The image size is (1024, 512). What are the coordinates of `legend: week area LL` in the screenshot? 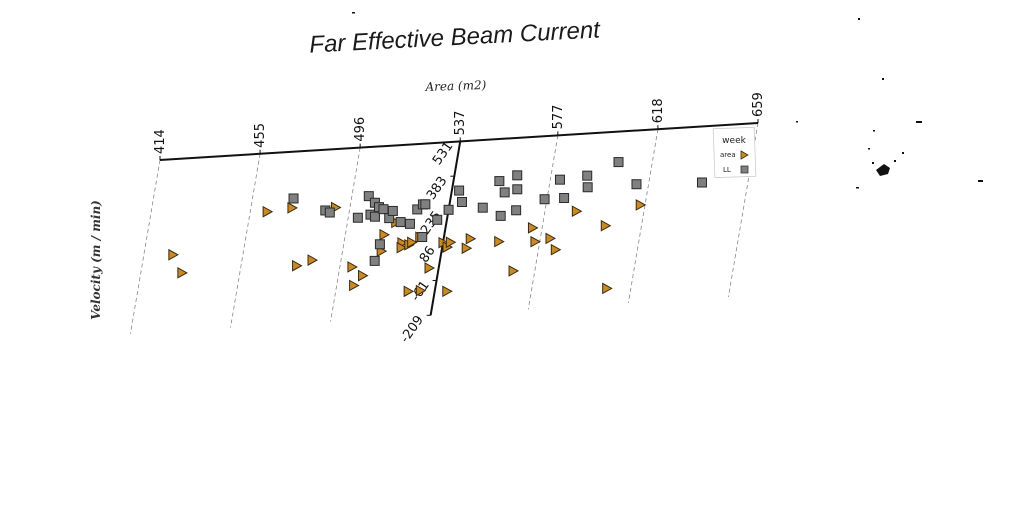 It's located at (734, 152).